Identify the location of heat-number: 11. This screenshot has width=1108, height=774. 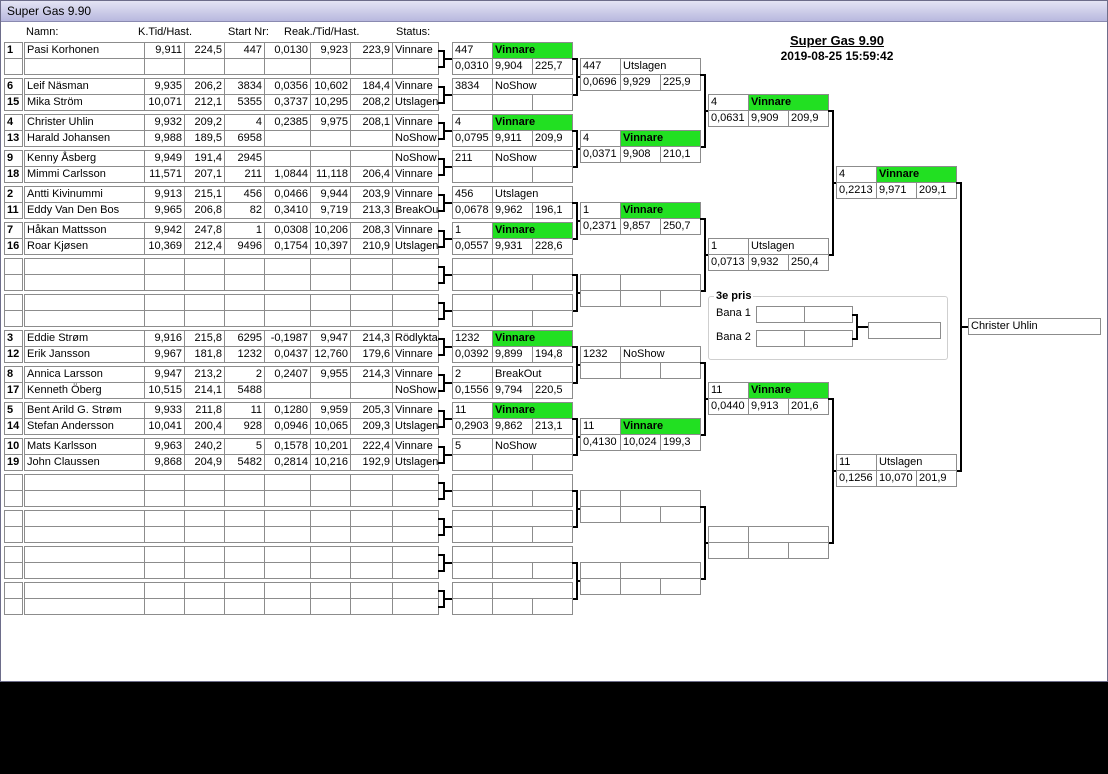
(13, 210).